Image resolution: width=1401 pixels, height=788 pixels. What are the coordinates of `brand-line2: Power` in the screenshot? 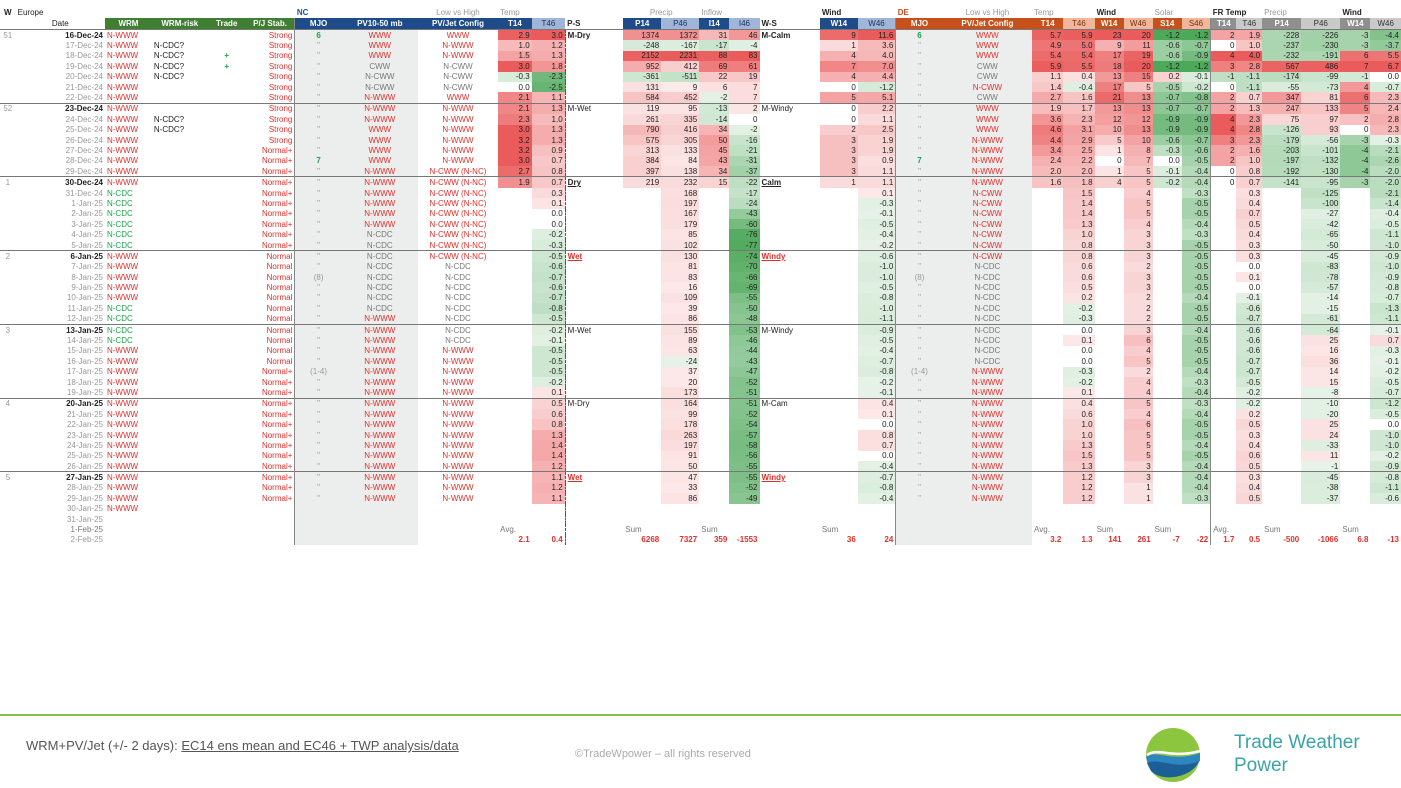 It's located at (1261, 765).